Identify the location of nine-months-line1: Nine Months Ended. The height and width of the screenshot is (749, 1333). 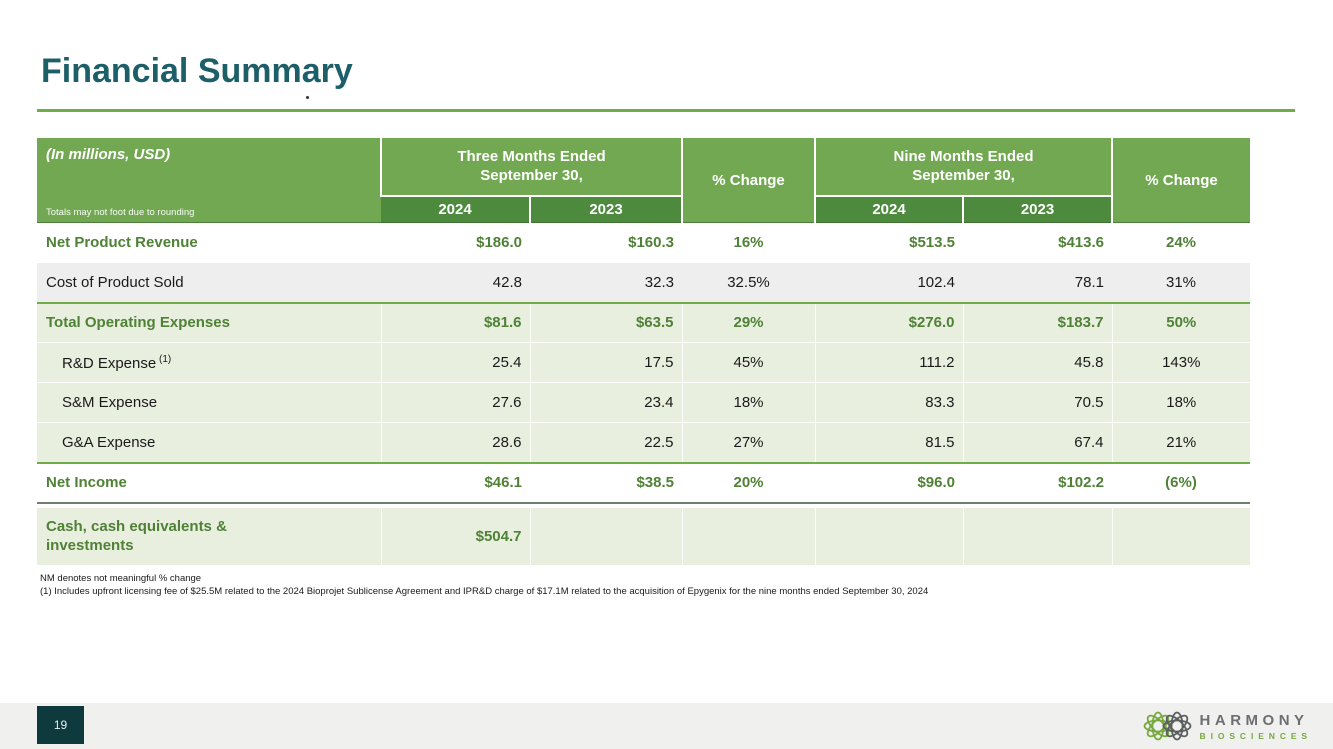
(963, 156).